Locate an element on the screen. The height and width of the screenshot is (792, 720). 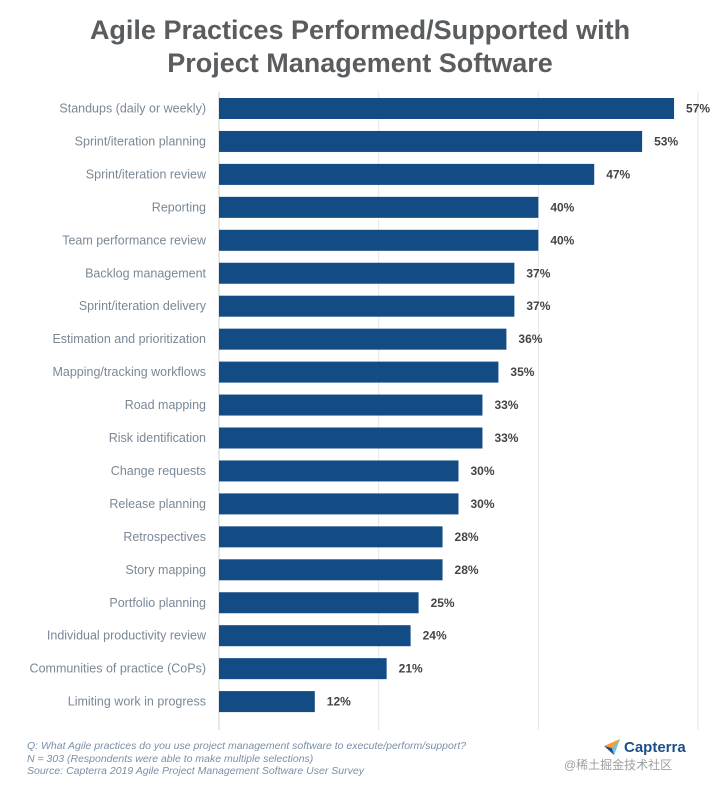
data-label: 24% is located at coordinates (435, 636).